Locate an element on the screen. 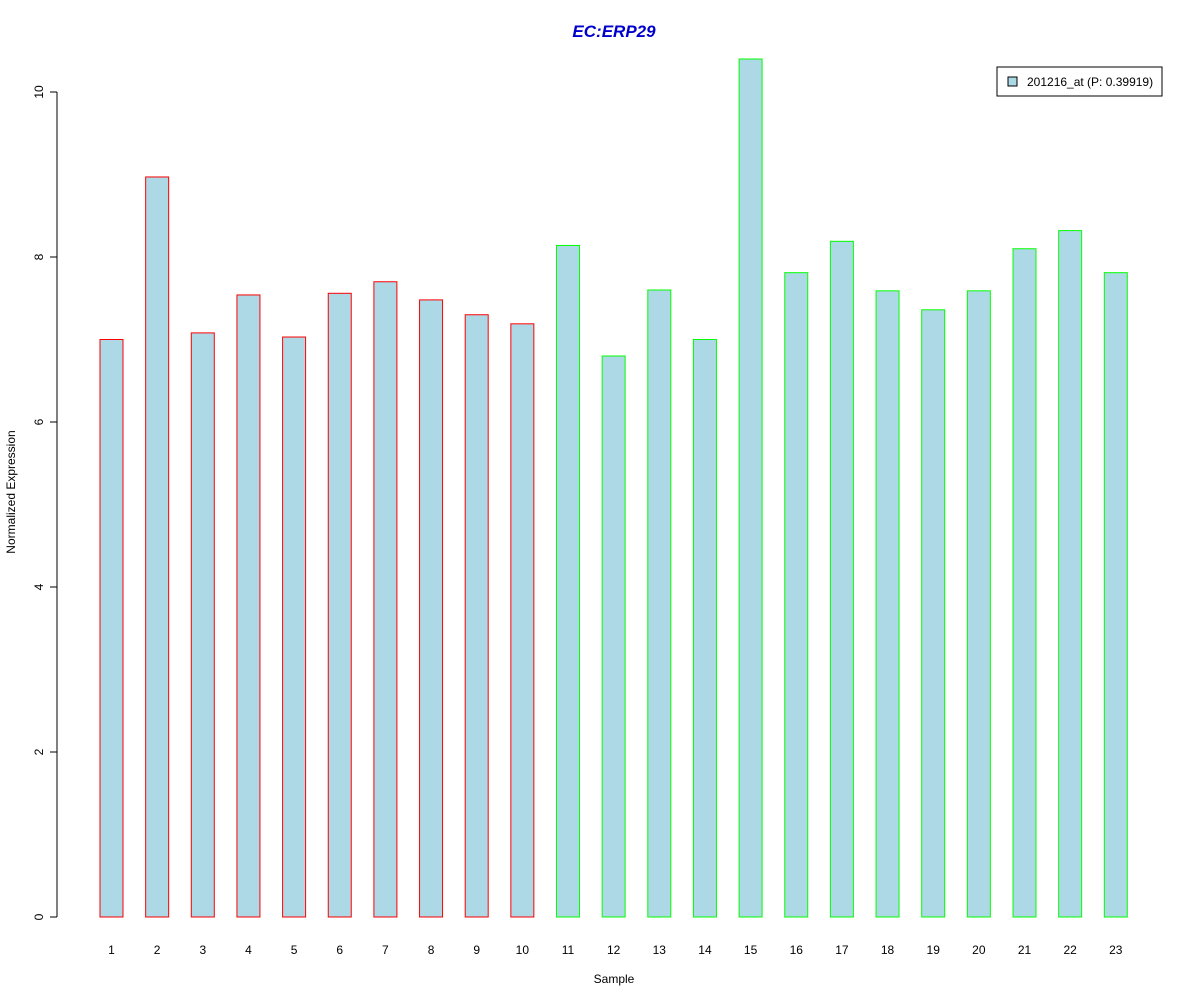 This screenshot has height=1000, width=1200. x-tick-label: 21 is located at coordinates (1025, 950).